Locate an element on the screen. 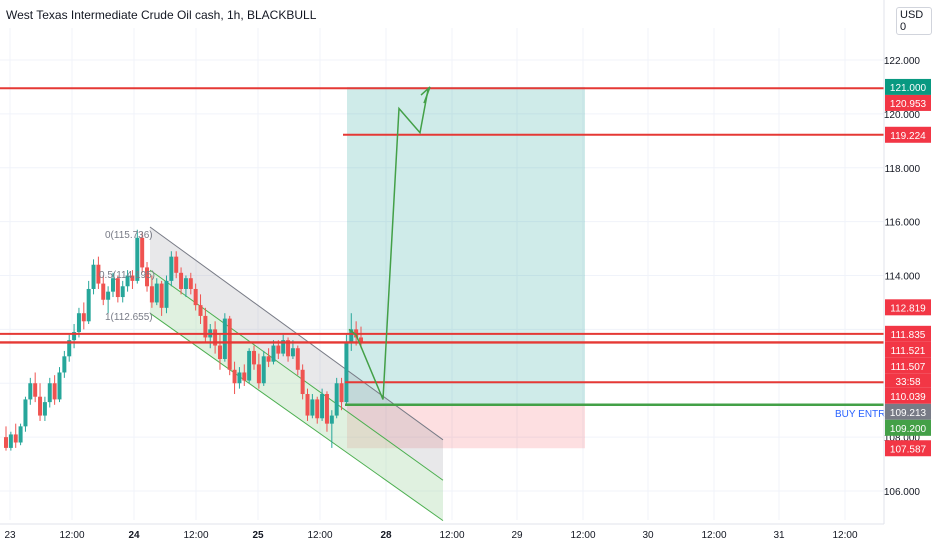 The image size is (932, 550). channel-middle-line is located at coordinates (296, 375).